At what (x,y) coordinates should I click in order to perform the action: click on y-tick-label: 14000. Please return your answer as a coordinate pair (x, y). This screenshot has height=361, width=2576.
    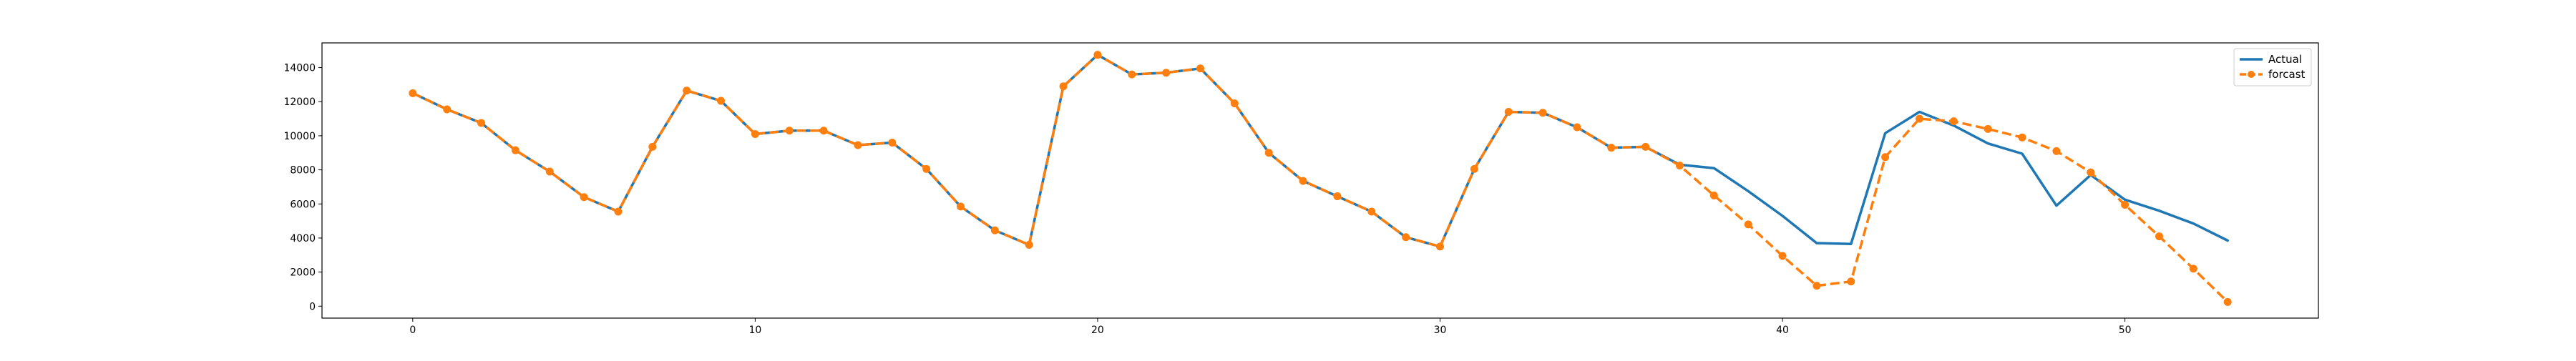
    Looking at the image, I should click on (299, 68).